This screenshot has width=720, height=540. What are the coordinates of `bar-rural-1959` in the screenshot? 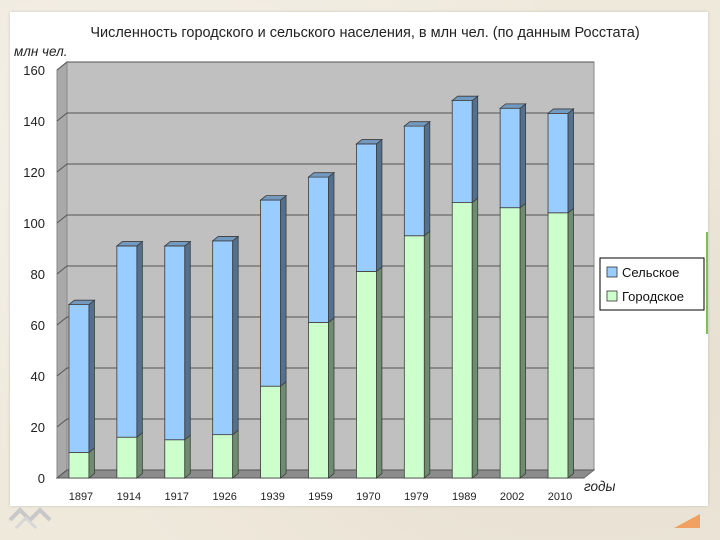 It's located at (321, 247).